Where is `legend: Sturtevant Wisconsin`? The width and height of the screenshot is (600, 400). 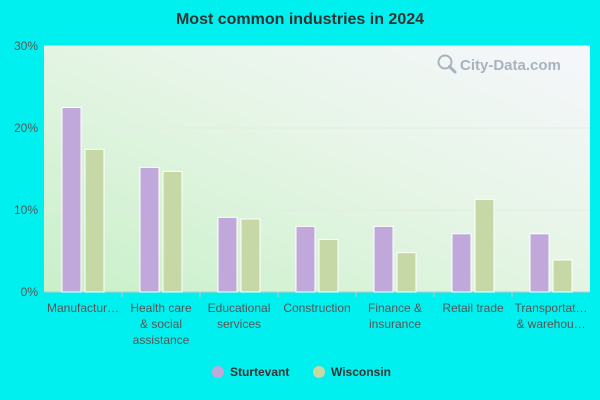 legend: Sturtevant Wisconsin is located at coordinates (301, 372).